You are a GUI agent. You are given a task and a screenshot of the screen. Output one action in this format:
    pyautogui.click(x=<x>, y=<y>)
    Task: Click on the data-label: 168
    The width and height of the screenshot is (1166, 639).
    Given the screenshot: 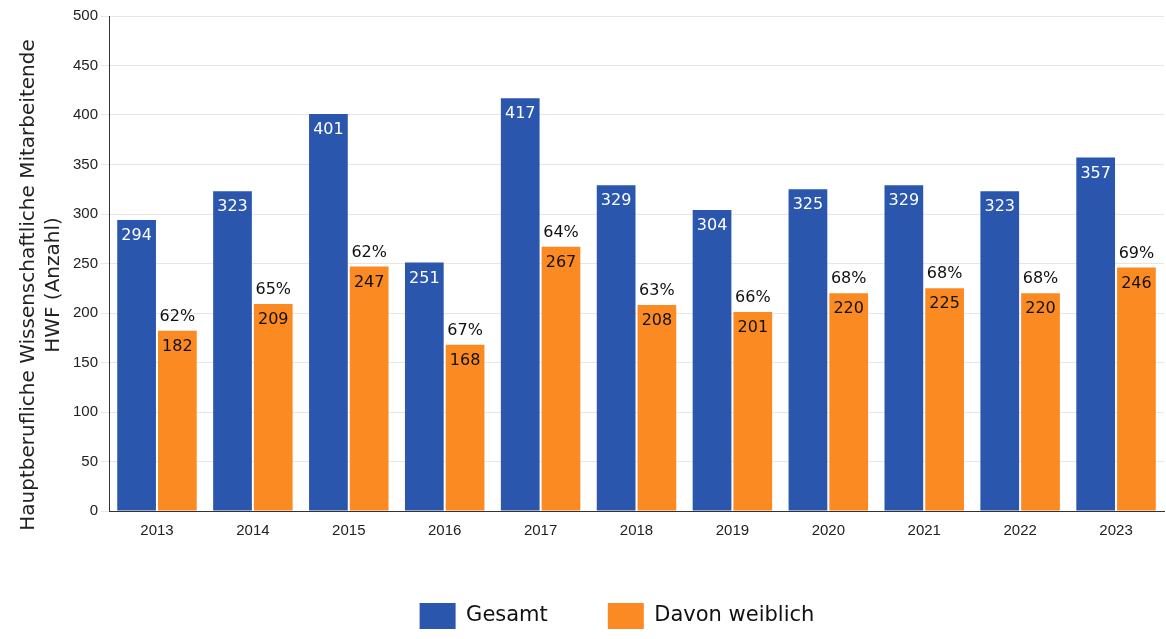 What is the action you would take?
    pyautogui.click(x=465, y=359)
    